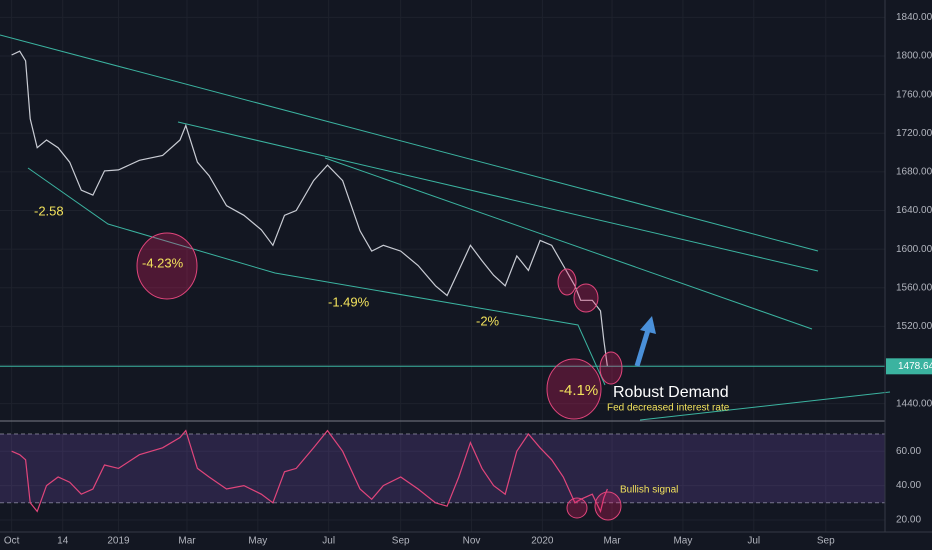 The width and height of the screenshot is (932, 550). Describe the element at coordinates (765, 406) in the screenshot. I see `trendline` at that location.